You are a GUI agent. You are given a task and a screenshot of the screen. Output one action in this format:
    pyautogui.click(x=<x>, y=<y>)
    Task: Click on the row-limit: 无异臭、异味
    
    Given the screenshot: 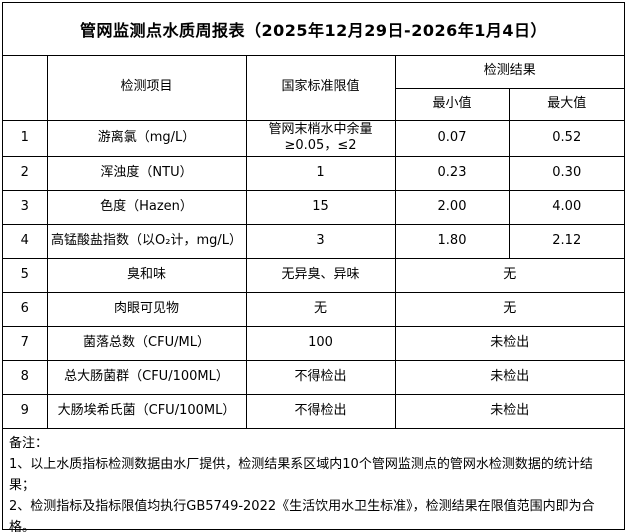 What is the action you would take?
    pyautogui.click(x=320, y=276)
    